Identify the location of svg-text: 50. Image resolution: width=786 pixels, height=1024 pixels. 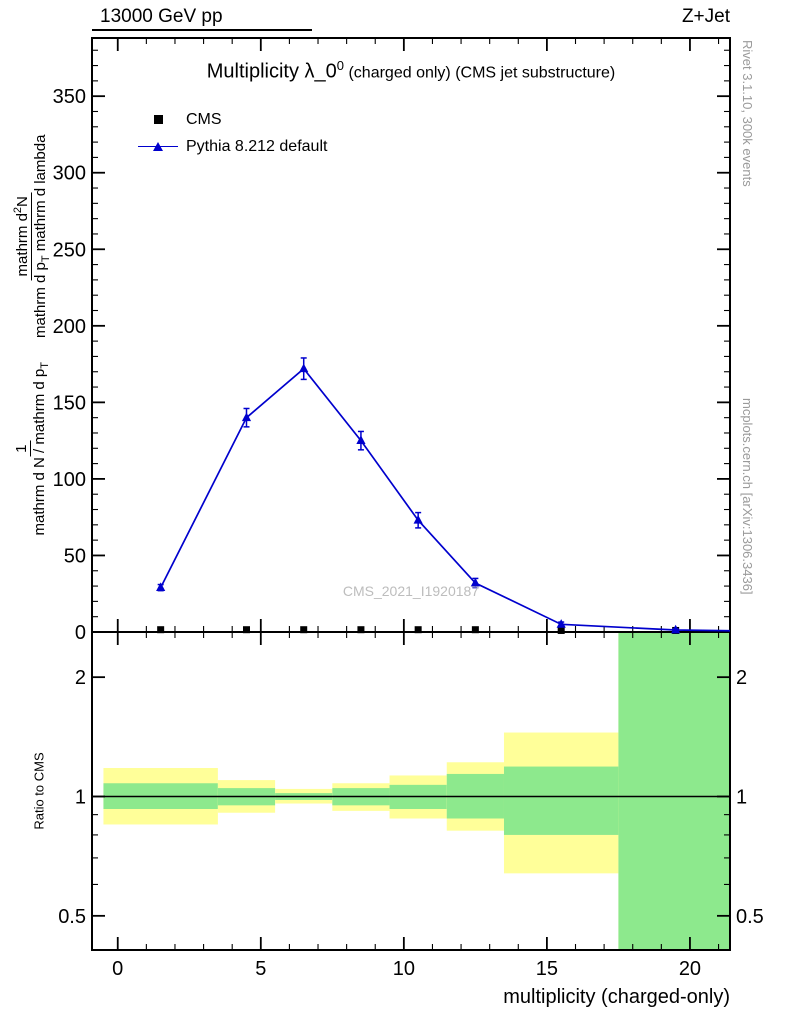
(75, 556).